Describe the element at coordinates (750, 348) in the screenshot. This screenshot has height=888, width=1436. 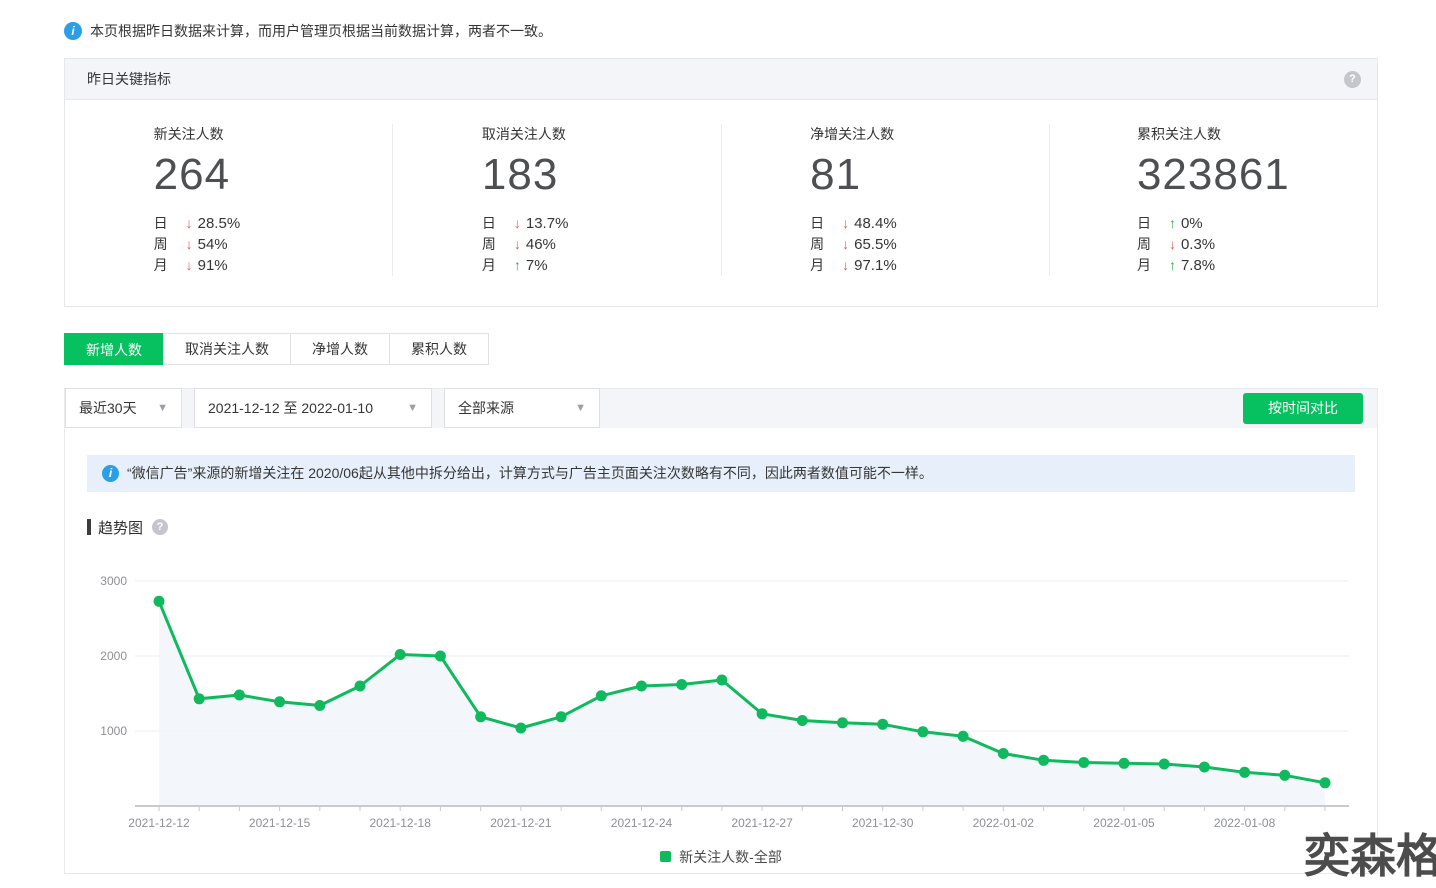
I see `metric-tabs: 新增人数 取消关注人数 净增人数 累积人数` at that location.